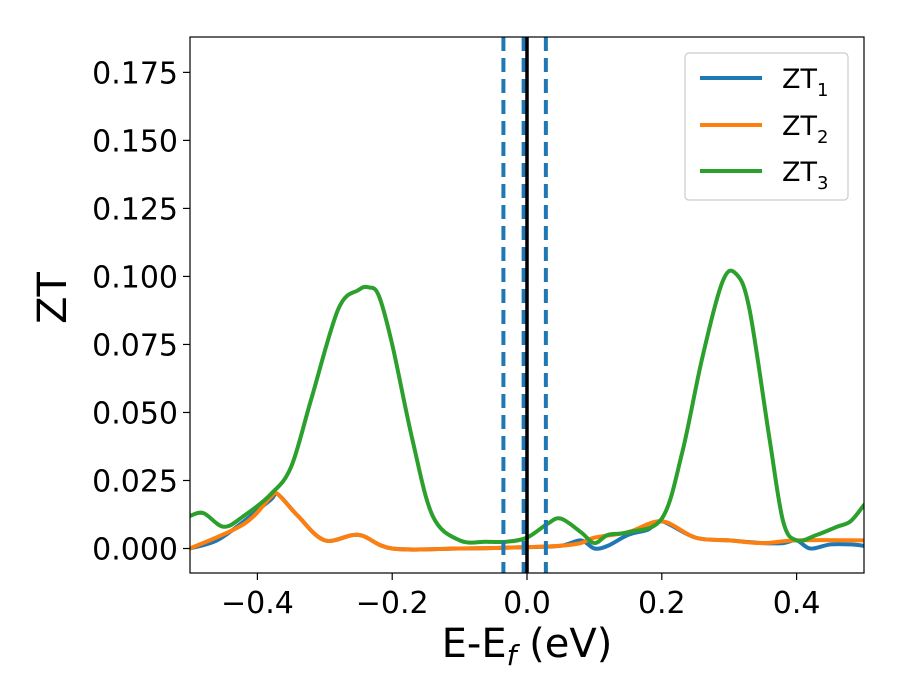  Describe the element at coordinates (135, 209) in the screenshot. I see `y-tick-label-6: 0.125` at that location.